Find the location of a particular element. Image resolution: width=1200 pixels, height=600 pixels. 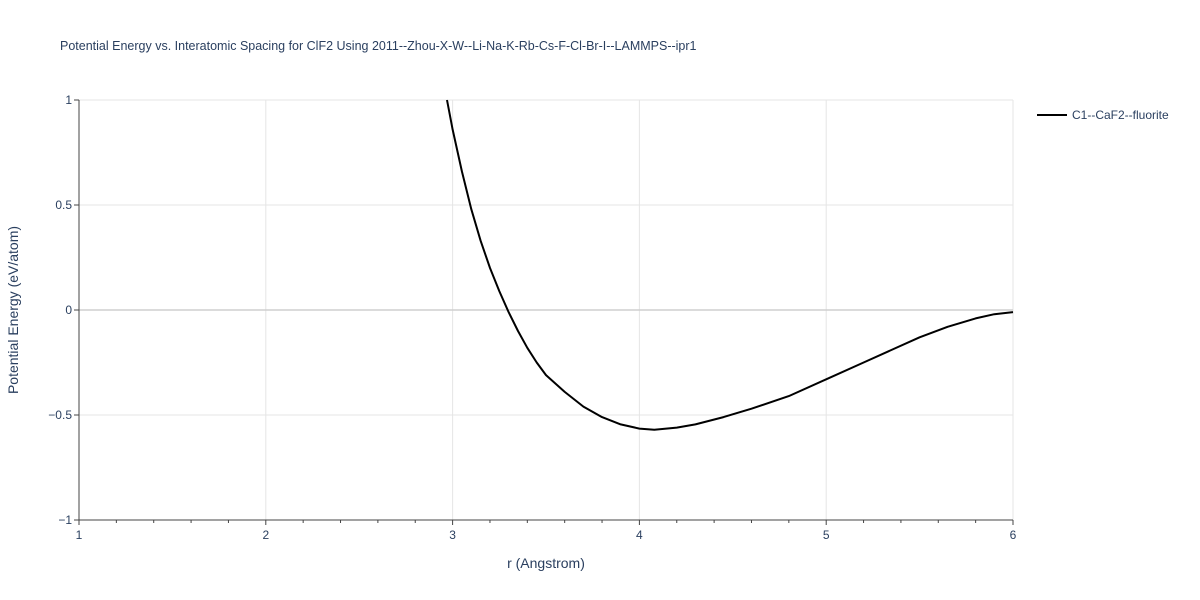

legend: C1--CaF2--fluorite is located at coordinates (1103, 115).